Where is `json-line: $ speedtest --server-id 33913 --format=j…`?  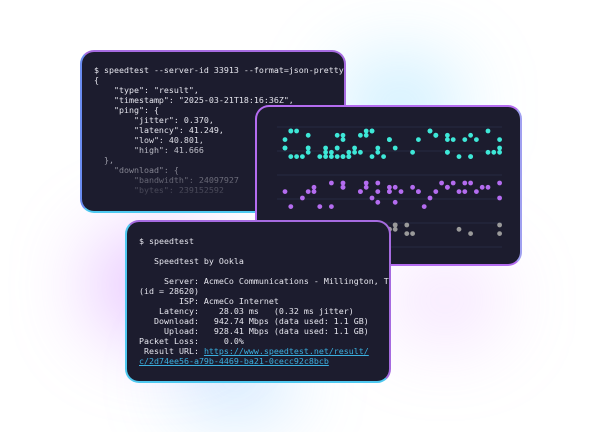
json-line: $ speedtest --server-id 33913 --format=j… is located at coordinates (219, 70).